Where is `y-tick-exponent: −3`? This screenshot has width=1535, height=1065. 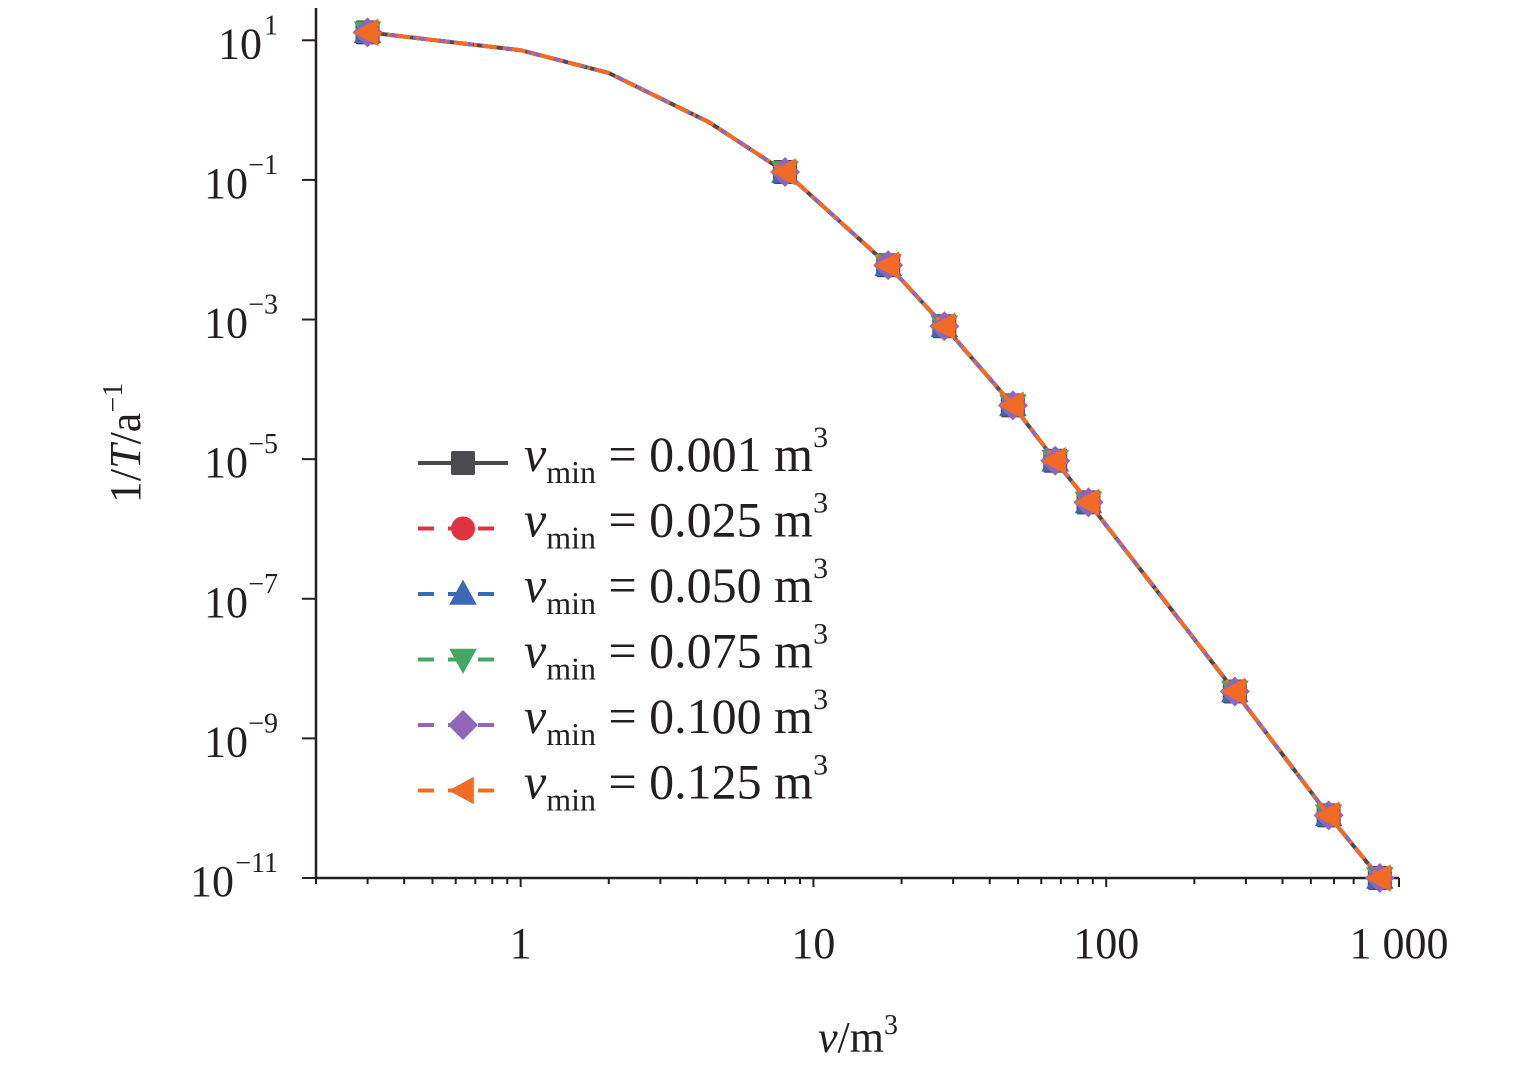
y-tick-exponent: −3 is located at coordinates (263, 305).